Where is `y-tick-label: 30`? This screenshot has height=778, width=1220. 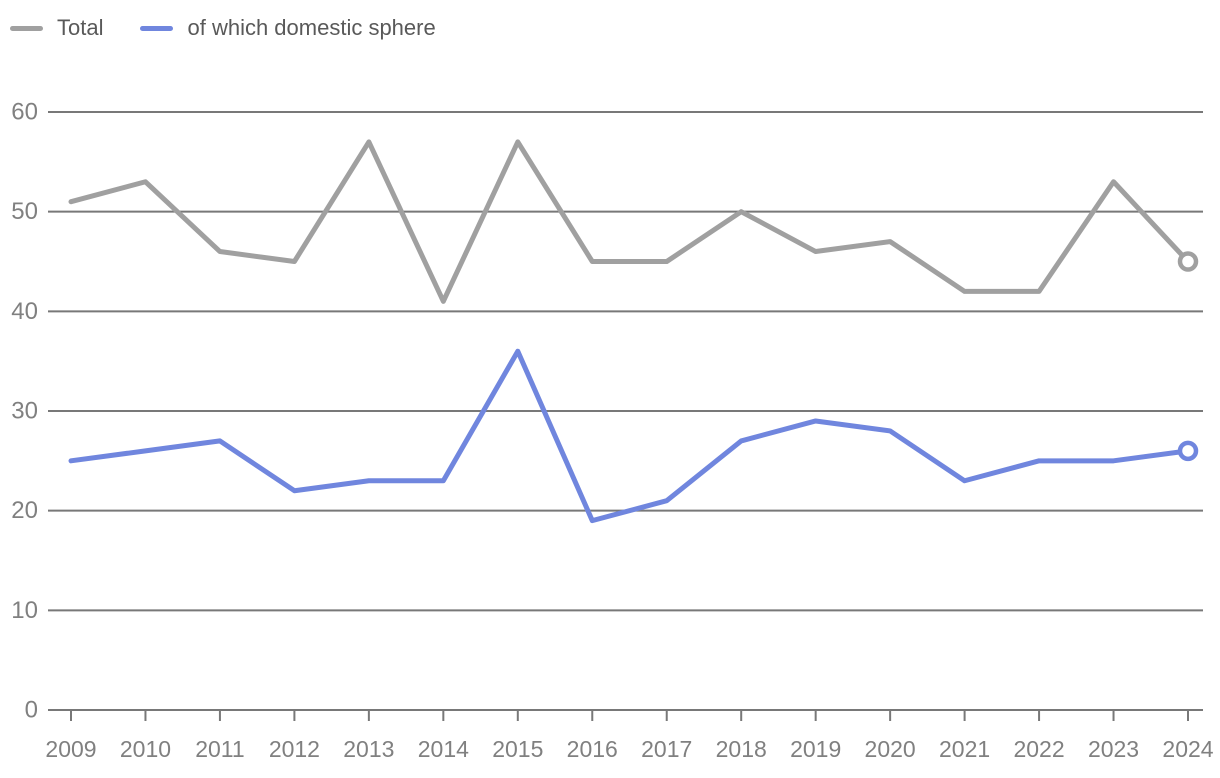
y-tick-label: 30 is located at coordinates (24, 411).